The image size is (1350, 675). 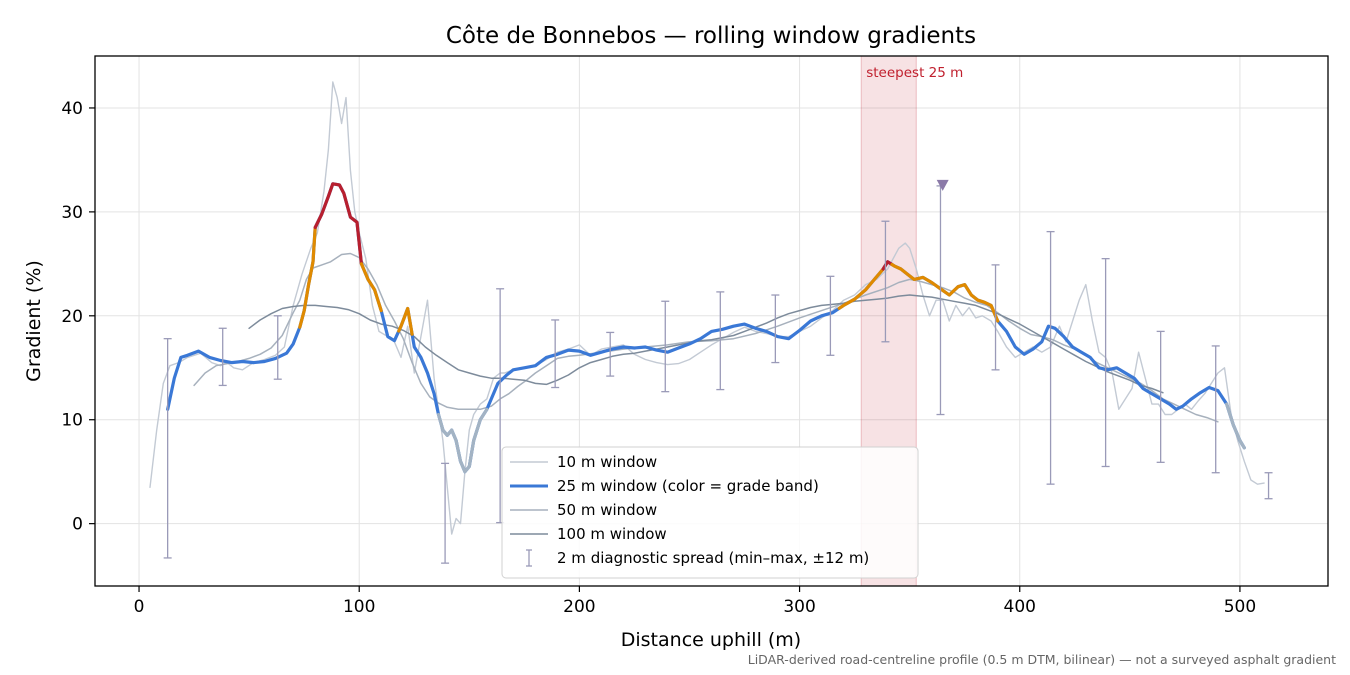 I want to click on legend-entry: 25 m window (color = grade band), so click(x=664, y=486).